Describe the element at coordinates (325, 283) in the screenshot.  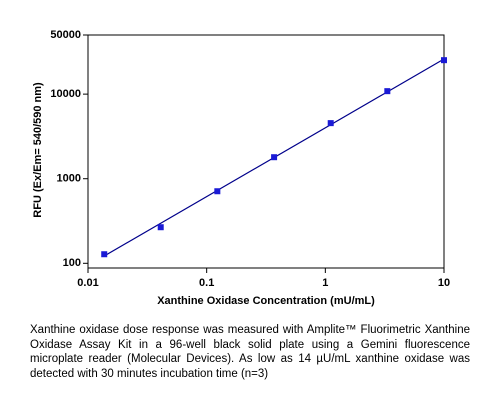
I see `x-tick-label: 1` at that location.